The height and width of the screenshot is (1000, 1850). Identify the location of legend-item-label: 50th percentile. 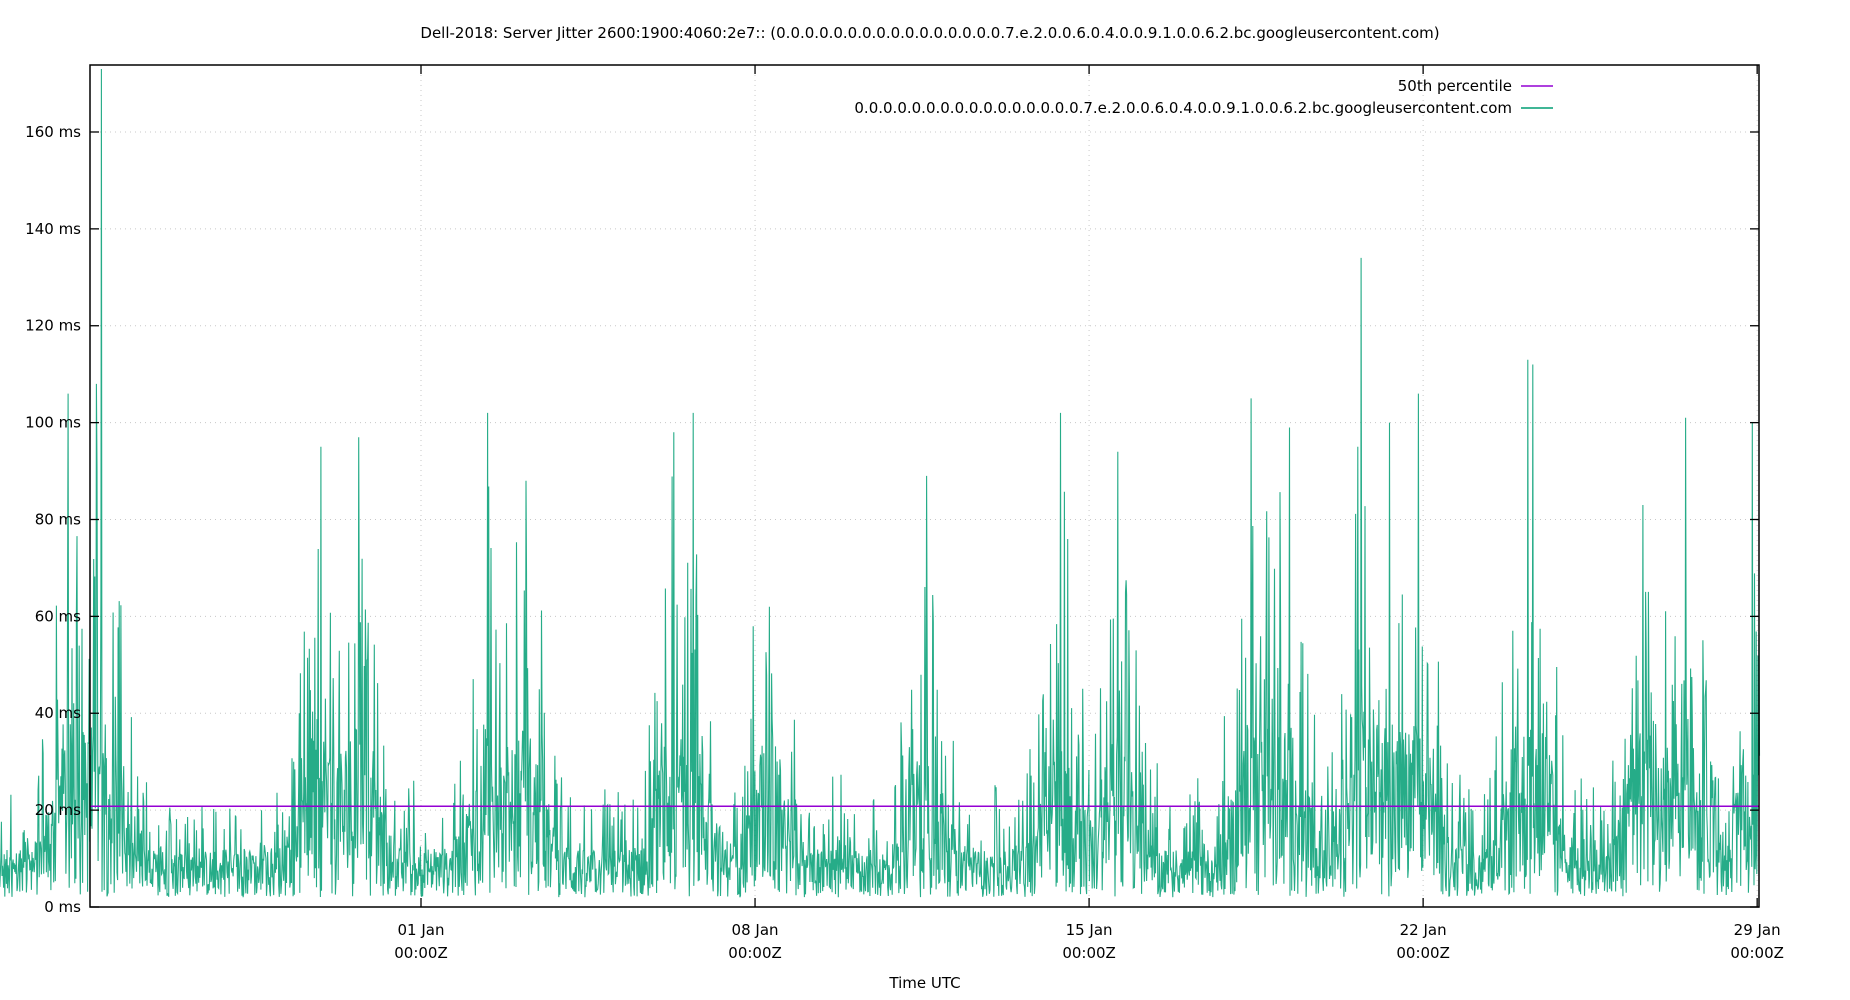
(1455, 86).